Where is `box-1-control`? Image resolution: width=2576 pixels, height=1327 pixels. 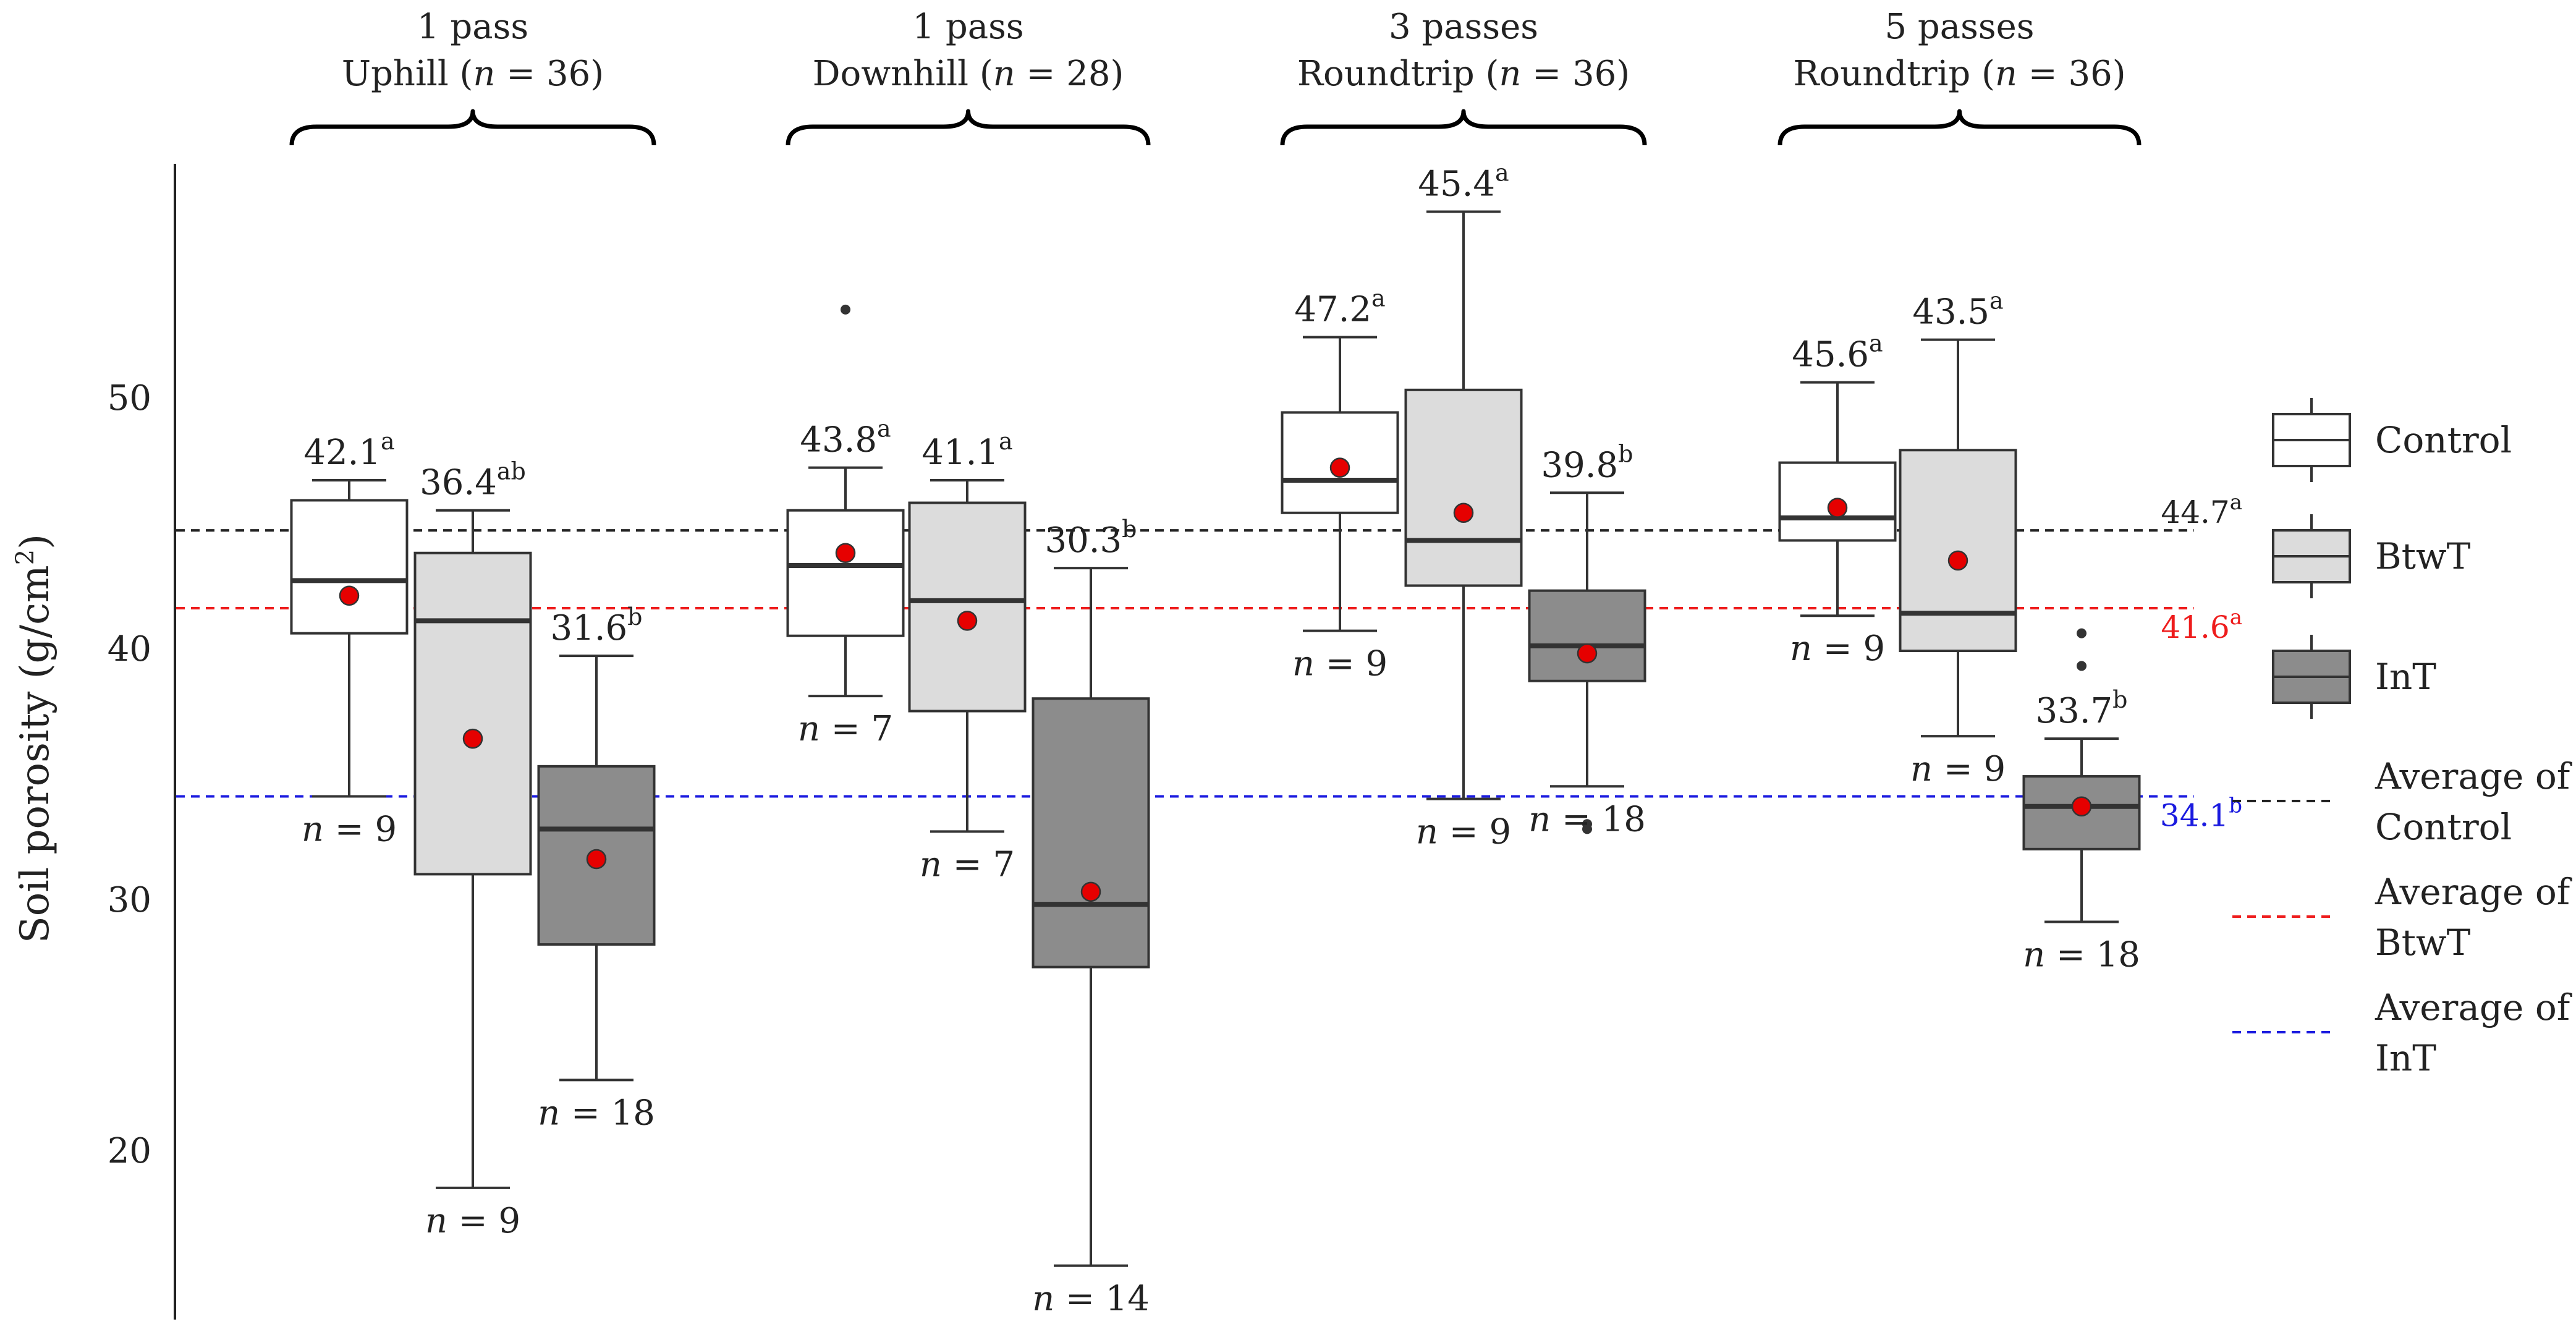 box-1-control is located at coordinates (845, 573).